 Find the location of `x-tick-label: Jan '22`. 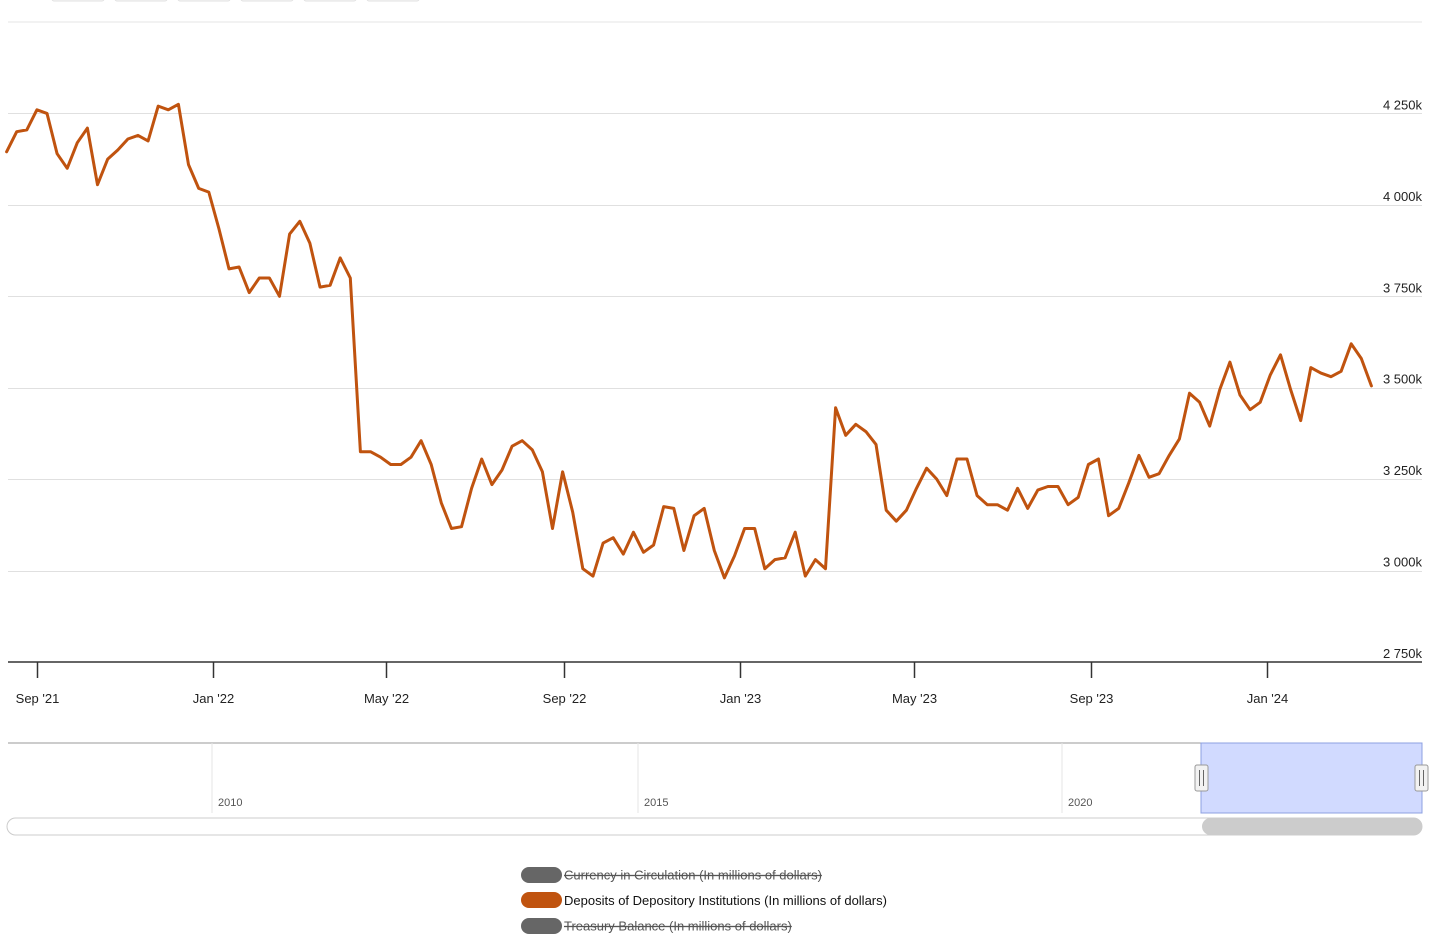

x-tick-label: Jan '22 is located at coordinates (214, 698).